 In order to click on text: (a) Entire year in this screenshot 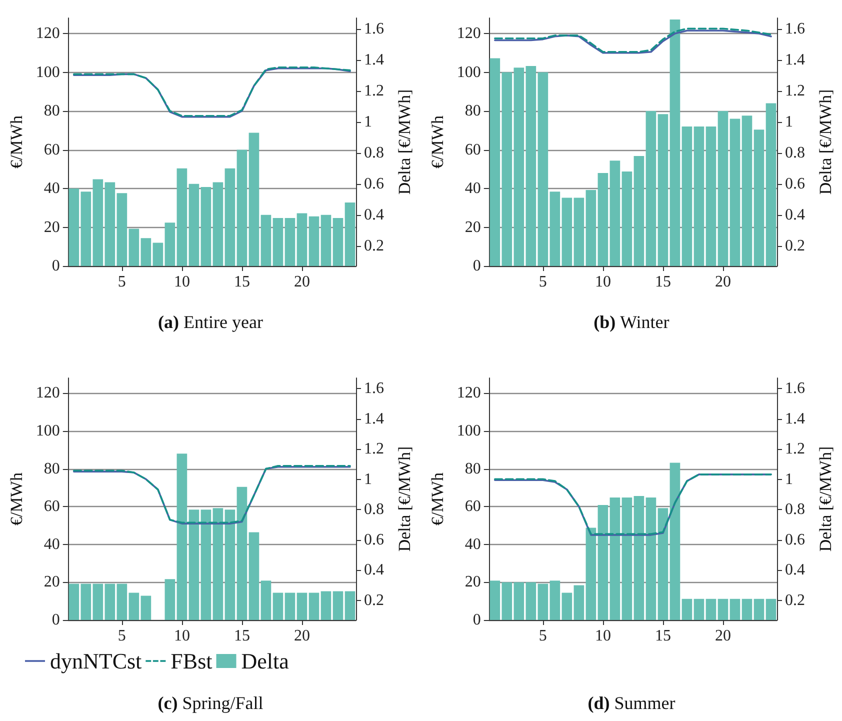, I will do `click(210, 322)`.